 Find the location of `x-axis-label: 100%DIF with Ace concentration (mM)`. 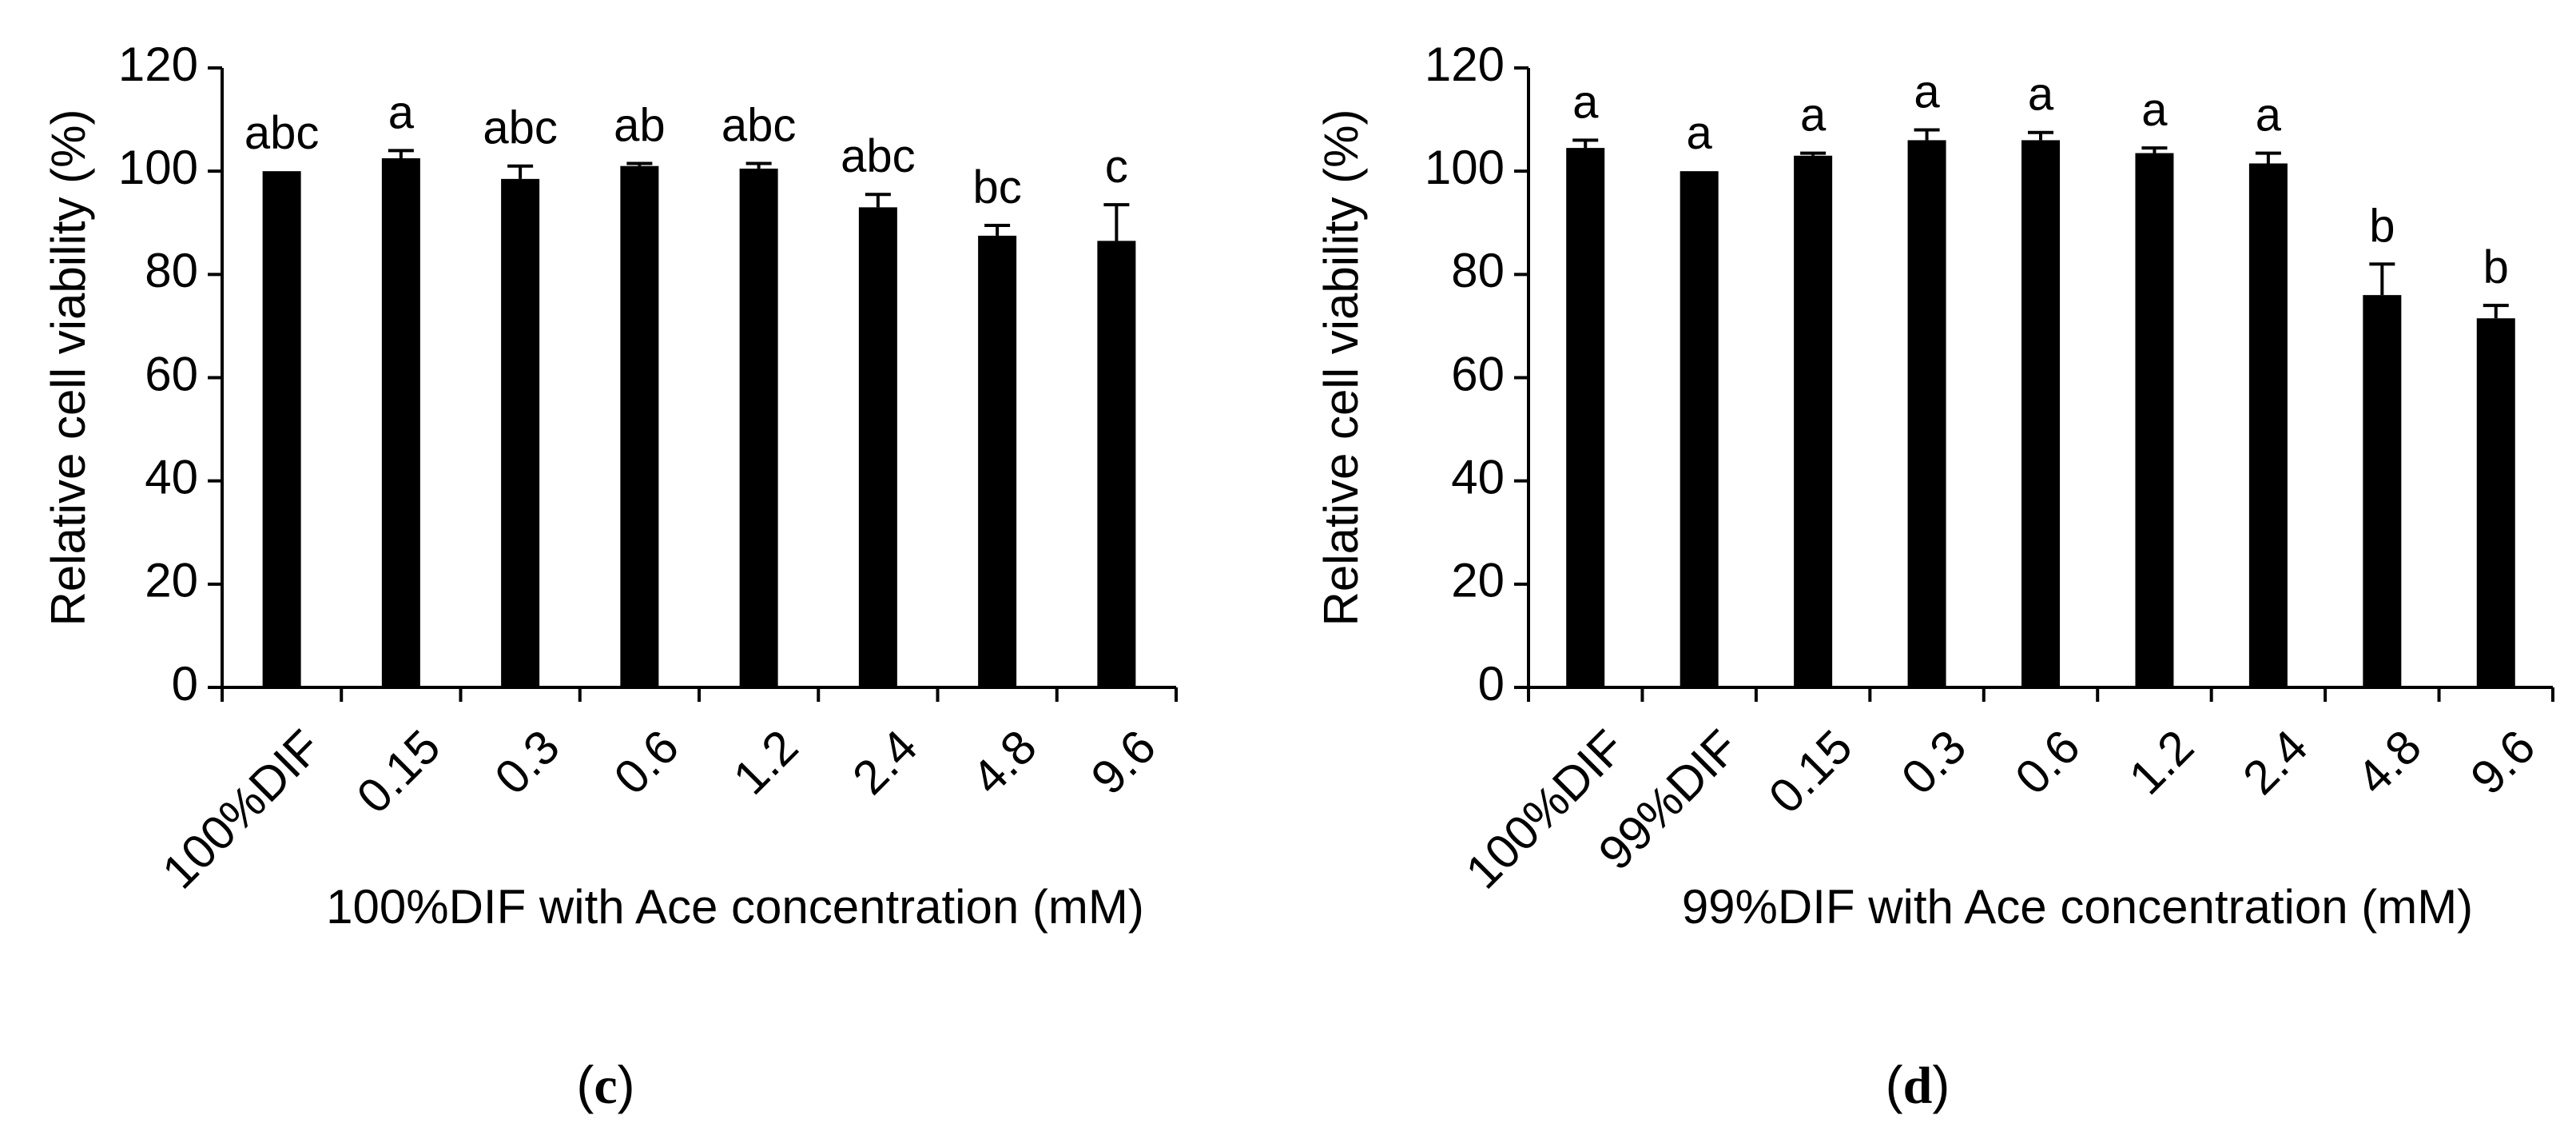

x-axis-label: 100%DIF with Ace concentration (mM) is located at coordinates (735, 907).